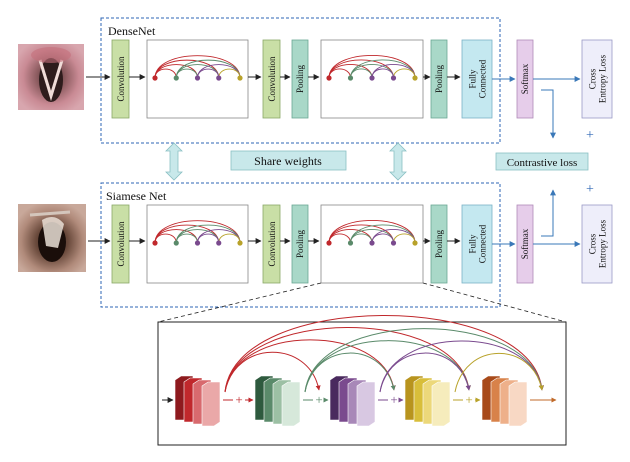 The width and height of the screenshot is (630, 462). Describe the element at coordinates (525, 78) in the screenshot. I see `top-softmax-label: Softmax` at that location.